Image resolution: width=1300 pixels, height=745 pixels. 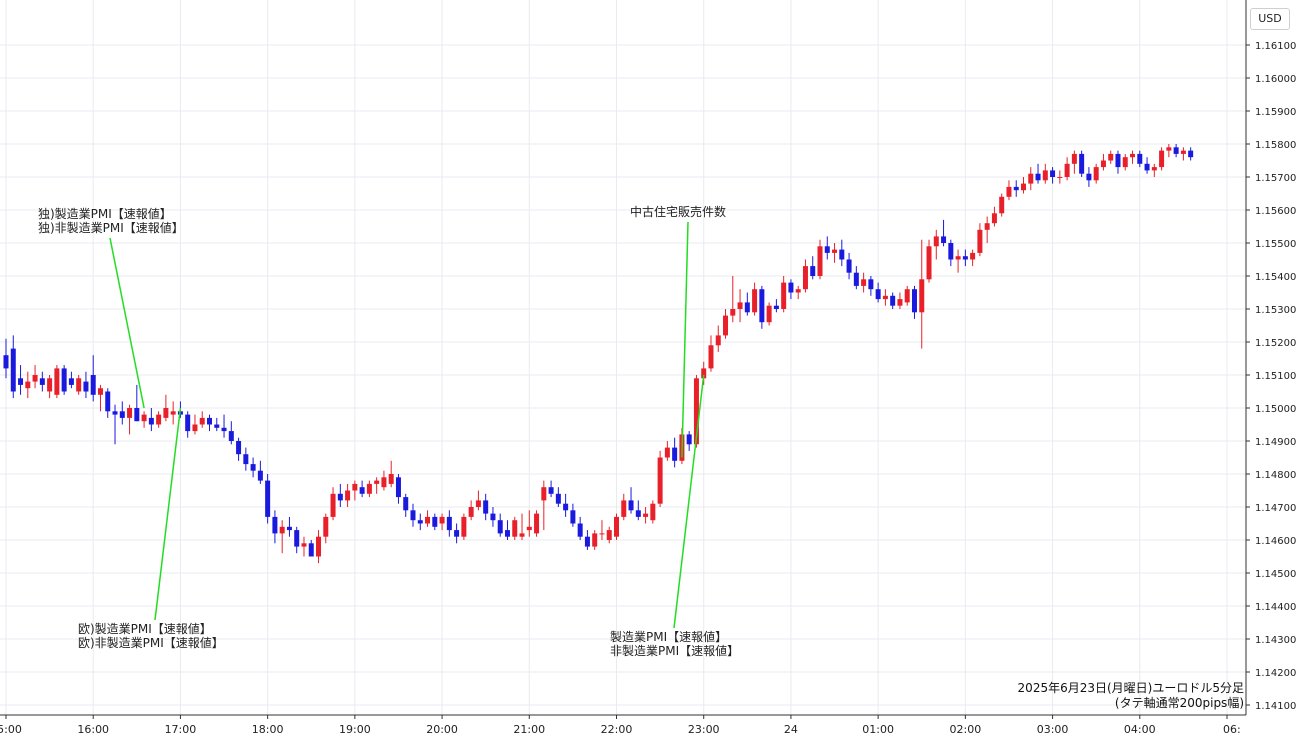 I want to click on annotation-line-1: 中古住宅販売件数, so click(x=678, y=212).